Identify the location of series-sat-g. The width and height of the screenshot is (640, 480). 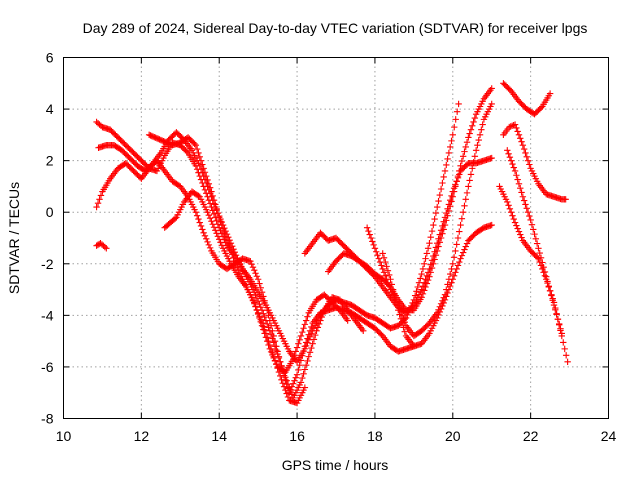
(410, 199).